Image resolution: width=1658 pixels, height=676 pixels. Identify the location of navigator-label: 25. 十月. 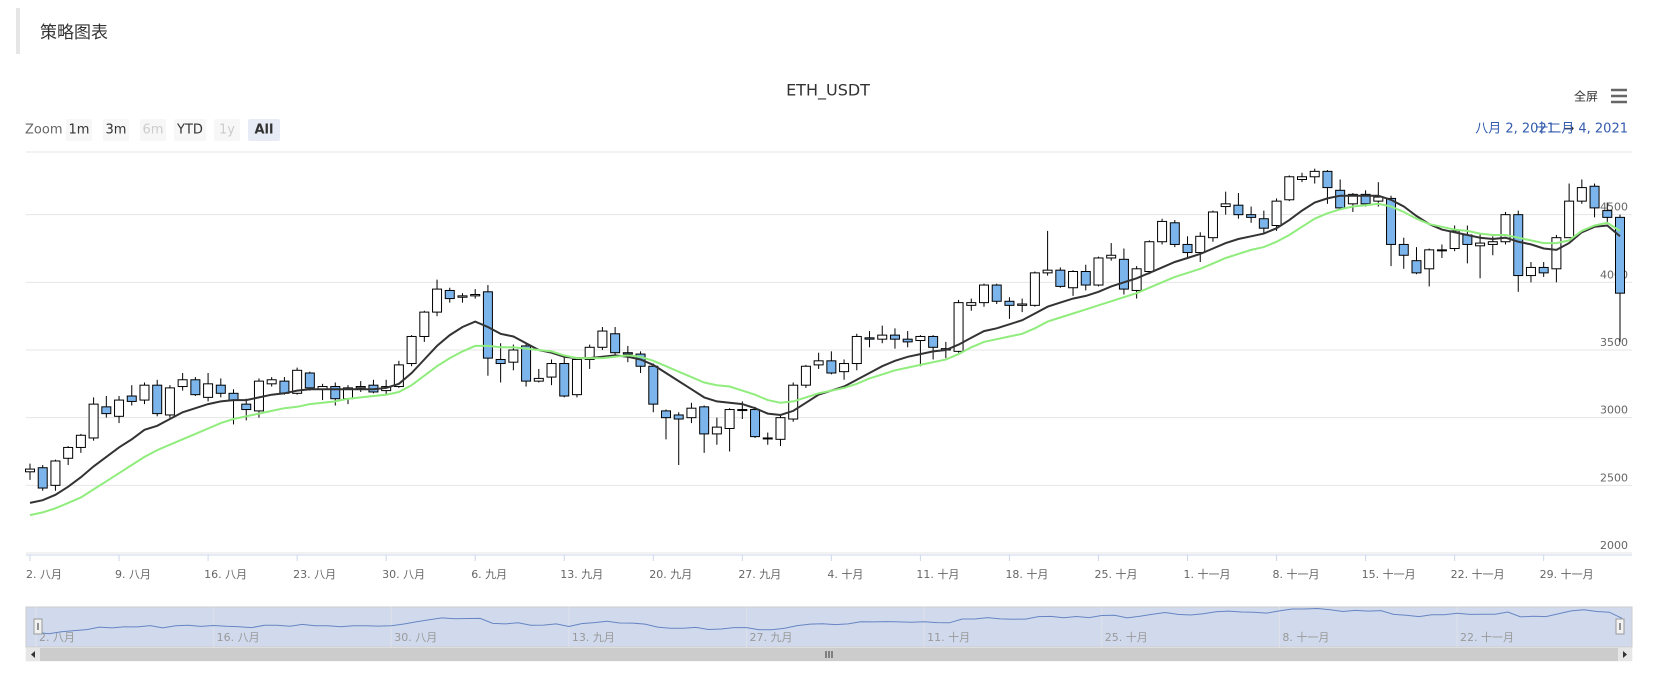
(1126, 637).